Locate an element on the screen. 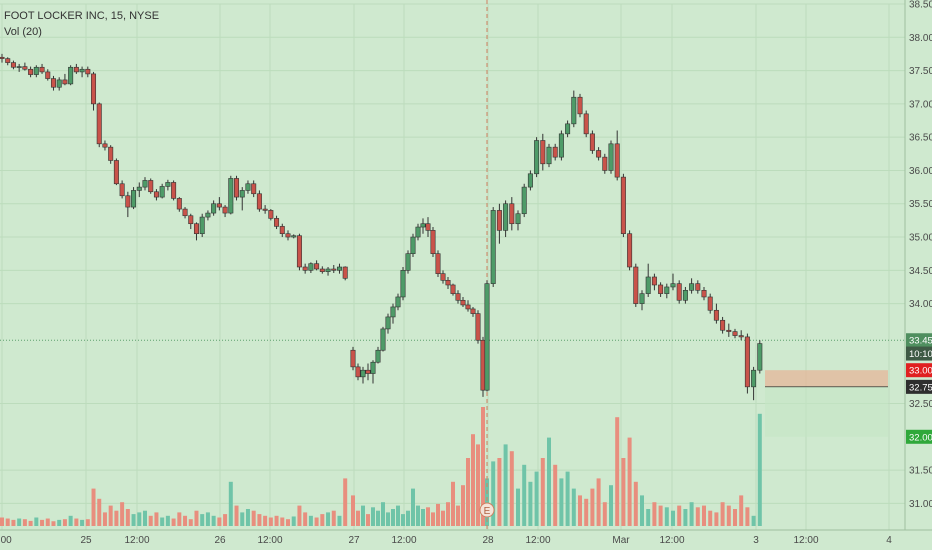  x-axis-tick-label: 2:00 is located at coordinates (6, 540).